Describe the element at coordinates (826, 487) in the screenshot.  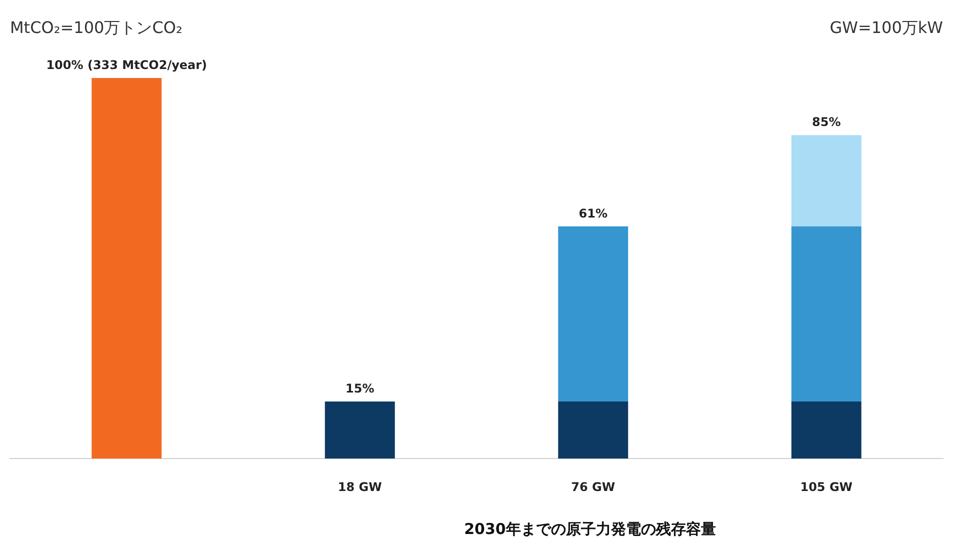
I see `x-tick-label: 105 GW` at that location.